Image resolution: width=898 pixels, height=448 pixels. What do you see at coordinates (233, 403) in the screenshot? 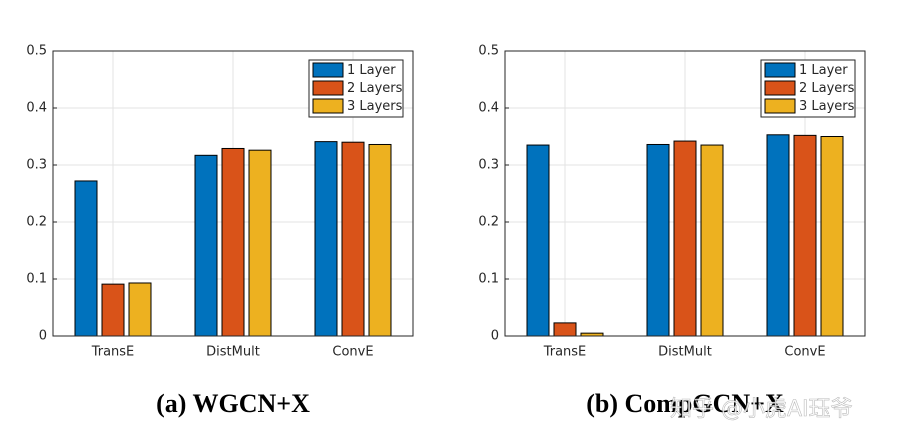
I see `caption: (a) WGCN+X` at bounding box center [233, 403].